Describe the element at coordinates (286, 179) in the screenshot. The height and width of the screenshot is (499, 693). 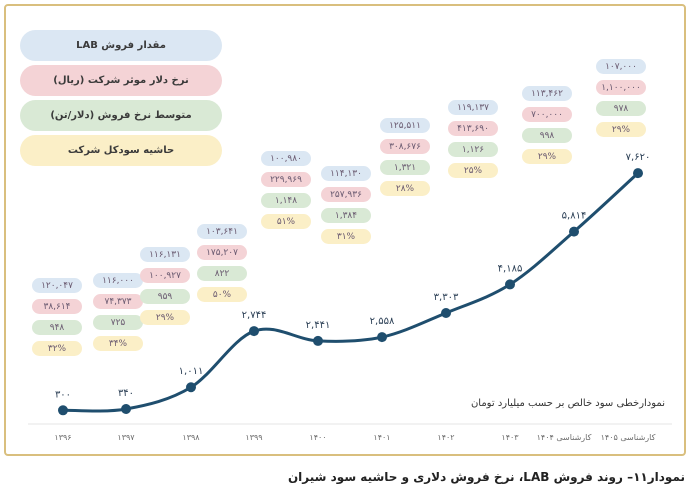
I see `pill-dollar-rate: ۲۲۹,۹۶۹` at that location.